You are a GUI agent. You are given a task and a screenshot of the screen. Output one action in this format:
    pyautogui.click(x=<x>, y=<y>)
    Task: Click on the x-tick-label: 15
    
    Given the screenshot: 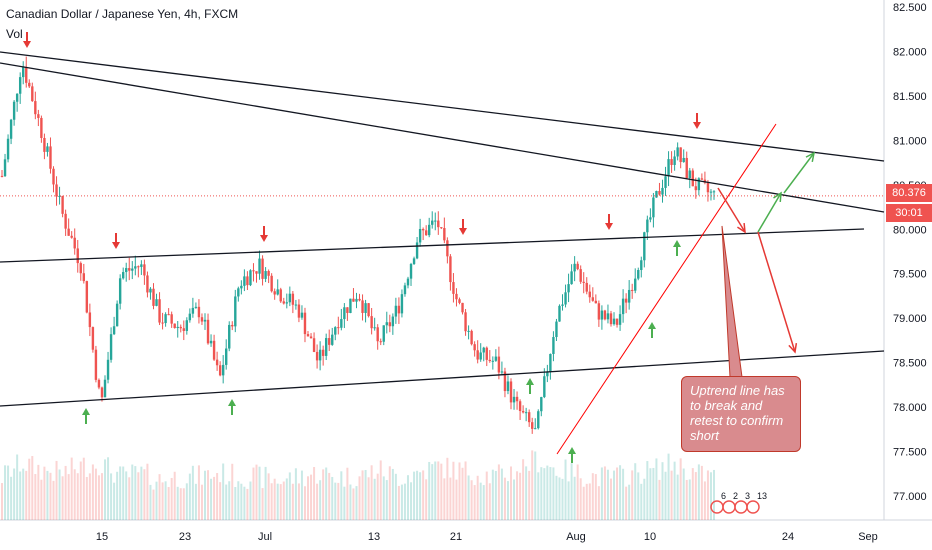 What is the action you would take?
    pyautogui.click(x=102, y=537)
    